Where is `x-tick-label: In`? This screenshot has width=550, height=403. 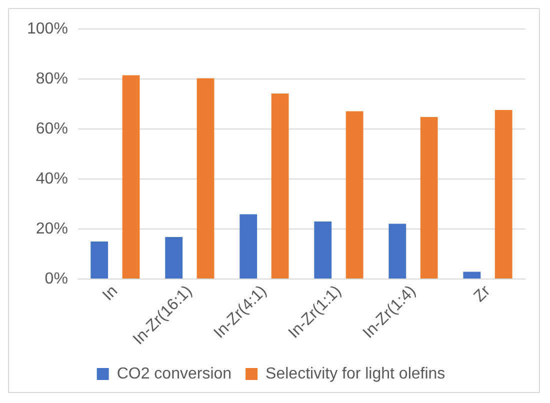 x-tick-label: In is located at coordinates (111, 293).